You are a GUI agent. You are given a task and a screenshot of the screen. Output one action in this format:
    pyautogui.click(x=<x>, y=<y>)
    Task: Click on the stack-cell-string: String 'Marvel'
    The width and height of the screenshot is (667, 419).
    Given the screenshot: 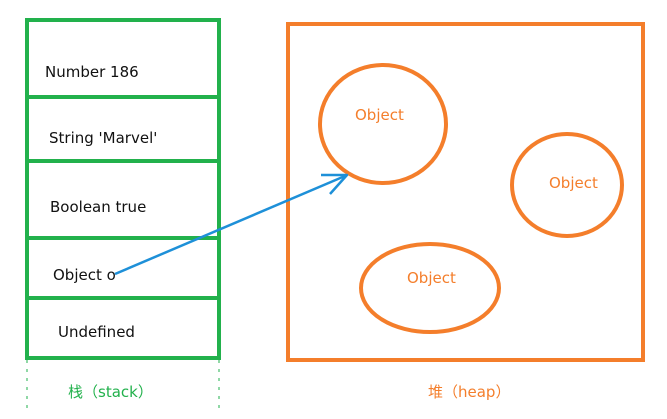 What is the action you would take?
    pyautogui.click(x=103, y=138)
    